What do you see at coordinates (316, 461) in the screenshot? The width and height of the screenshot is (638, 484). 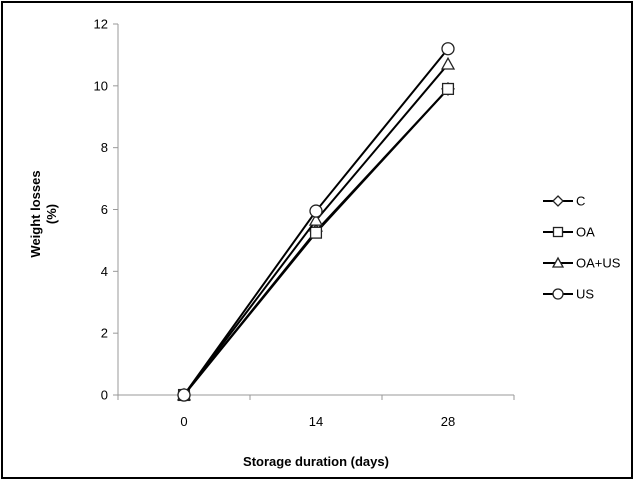 I see `x-axis-title: Storage duration (days)` at bounding box center [316, 461].